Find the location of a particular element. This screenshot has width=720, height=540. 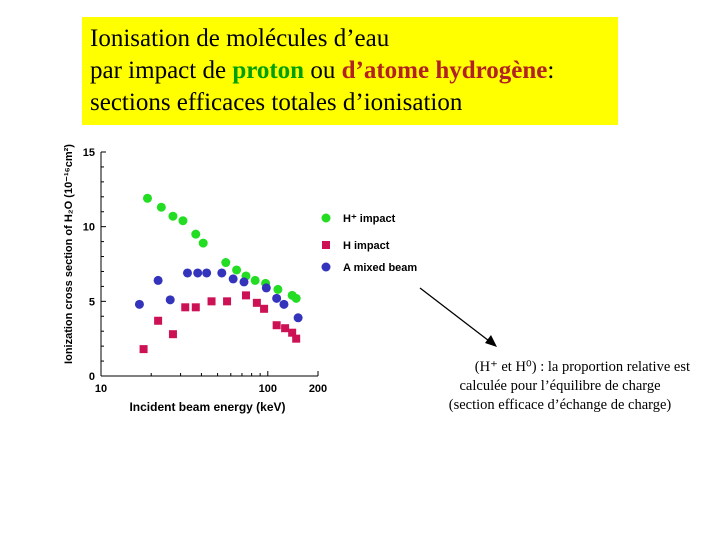

title-line-2-post: : is located at coordinates (551, 70).